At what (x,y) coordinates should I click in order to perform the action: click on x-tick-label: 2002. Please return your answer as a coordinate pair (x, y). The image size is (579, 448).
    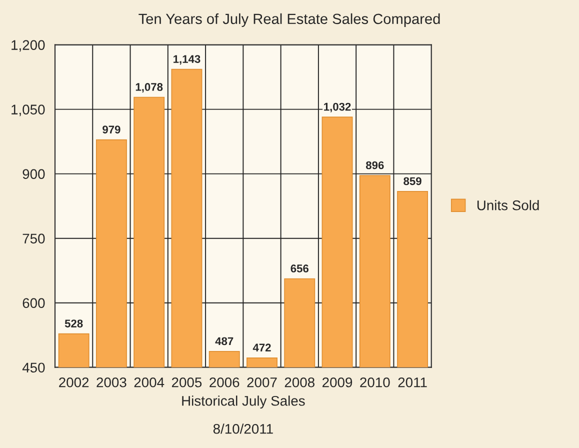
    Looking at the image, I should click on (74, 382).